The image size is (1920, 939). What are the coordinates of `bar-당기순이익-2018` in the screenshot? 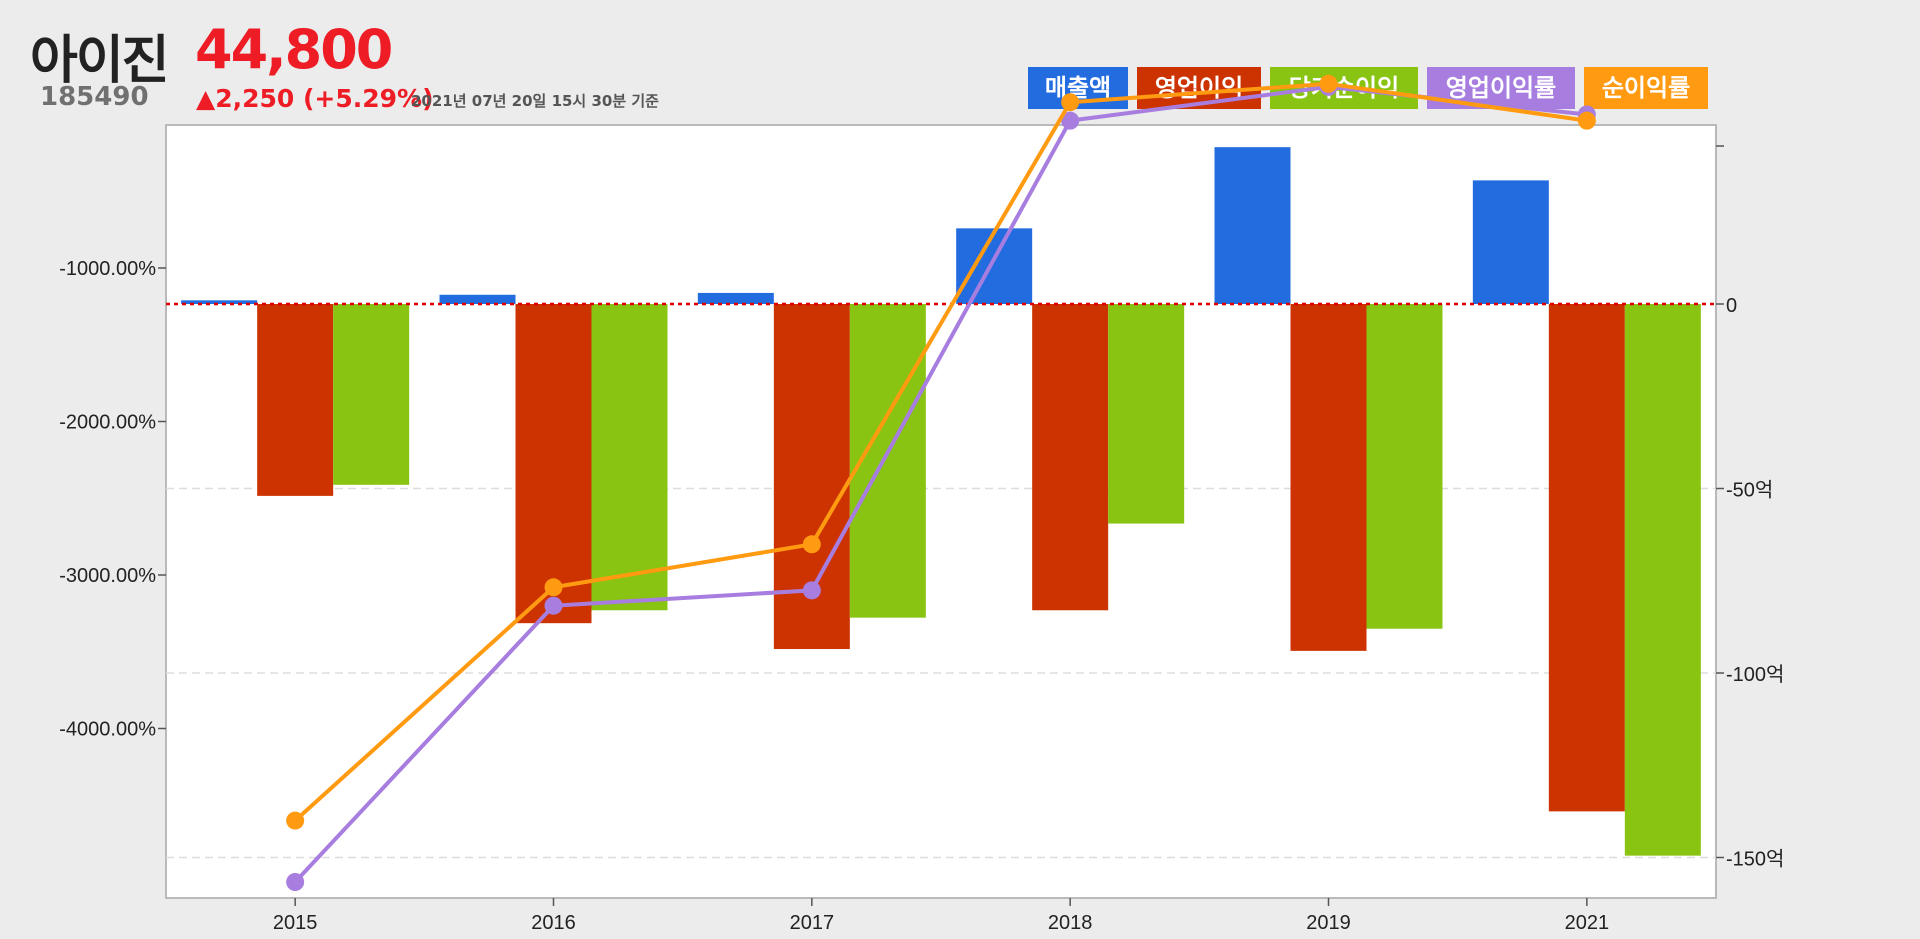 It's located at (1146, 414).